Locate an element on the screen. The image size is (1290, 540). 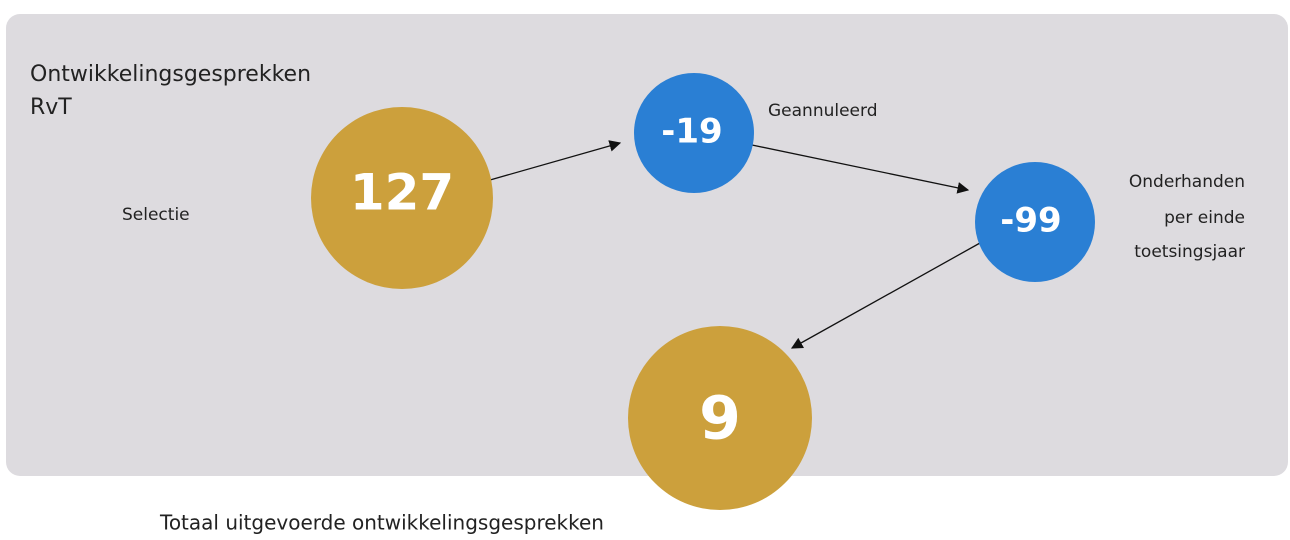
node-label: per einde is located at coordinates (1204, 218).